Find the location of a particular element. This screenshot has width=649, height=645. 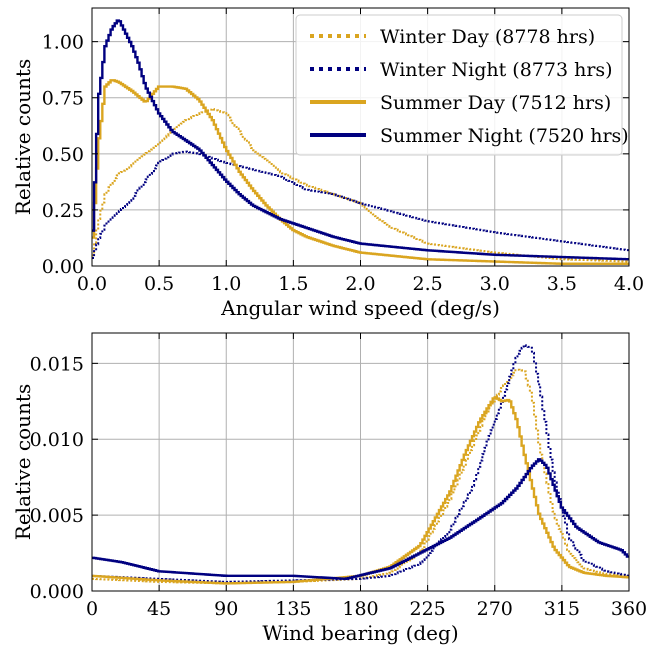

x-tick-label: 3.0 is located at coordinates (495, 284).